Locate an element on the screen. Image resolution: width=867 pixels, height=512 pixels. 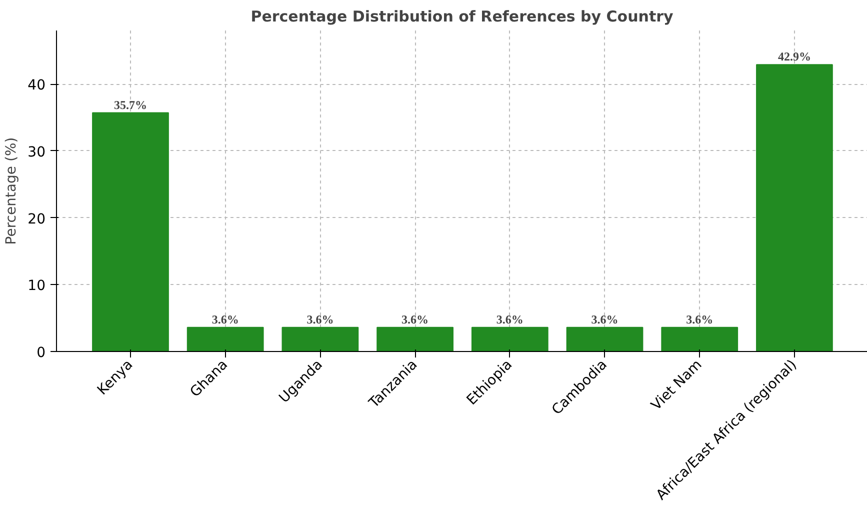
y-tick-label: 0 is located at coordinates (41, 353).